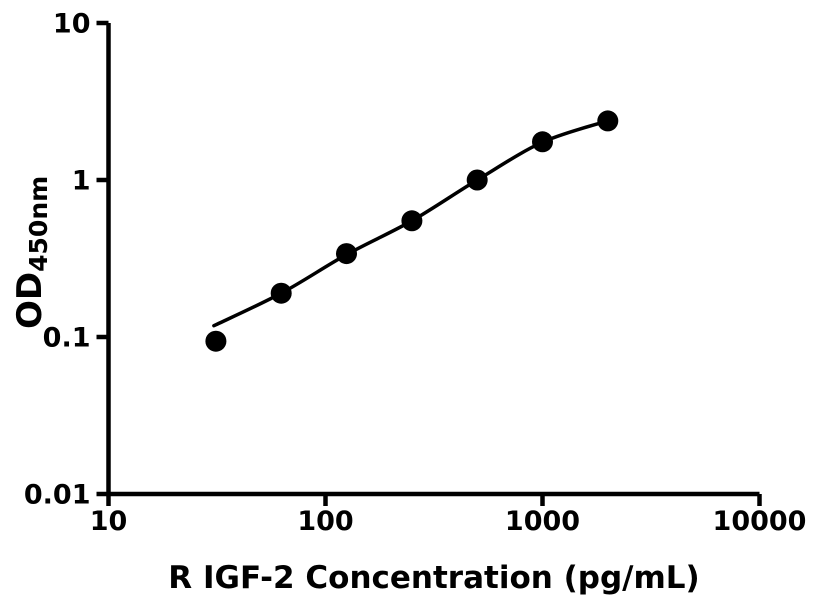 Image resolution: width=816 pixels, height=612 pixels. What do you see at coordinates (433, 578) in the screenshot?
I see `x-axis-title: R IGF-2 Concentration (pg/mL)` at bounding box center [433, 578].